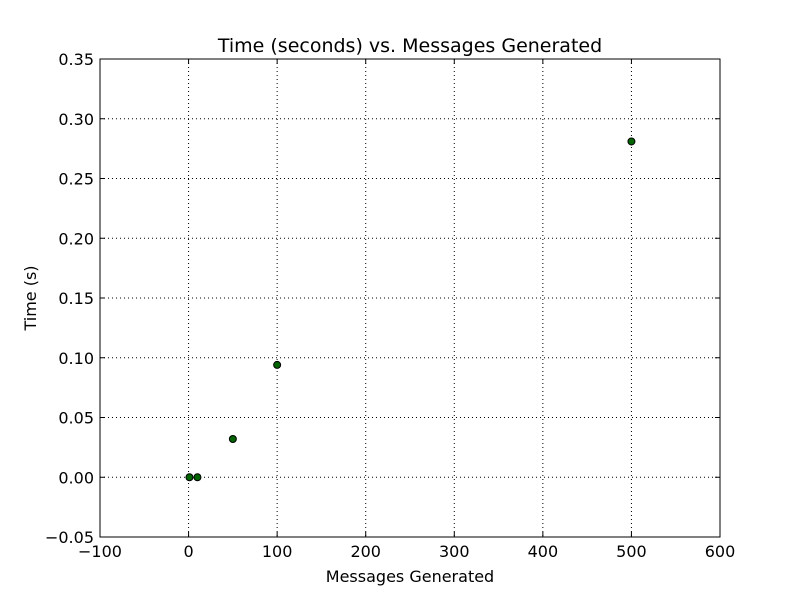 The height and width of the screenshot is (597, 800). What do you see at coordinates (76, 298) in the screenshot?
I see `y-tick-label: 0.15` at bounding box center [76, 298].